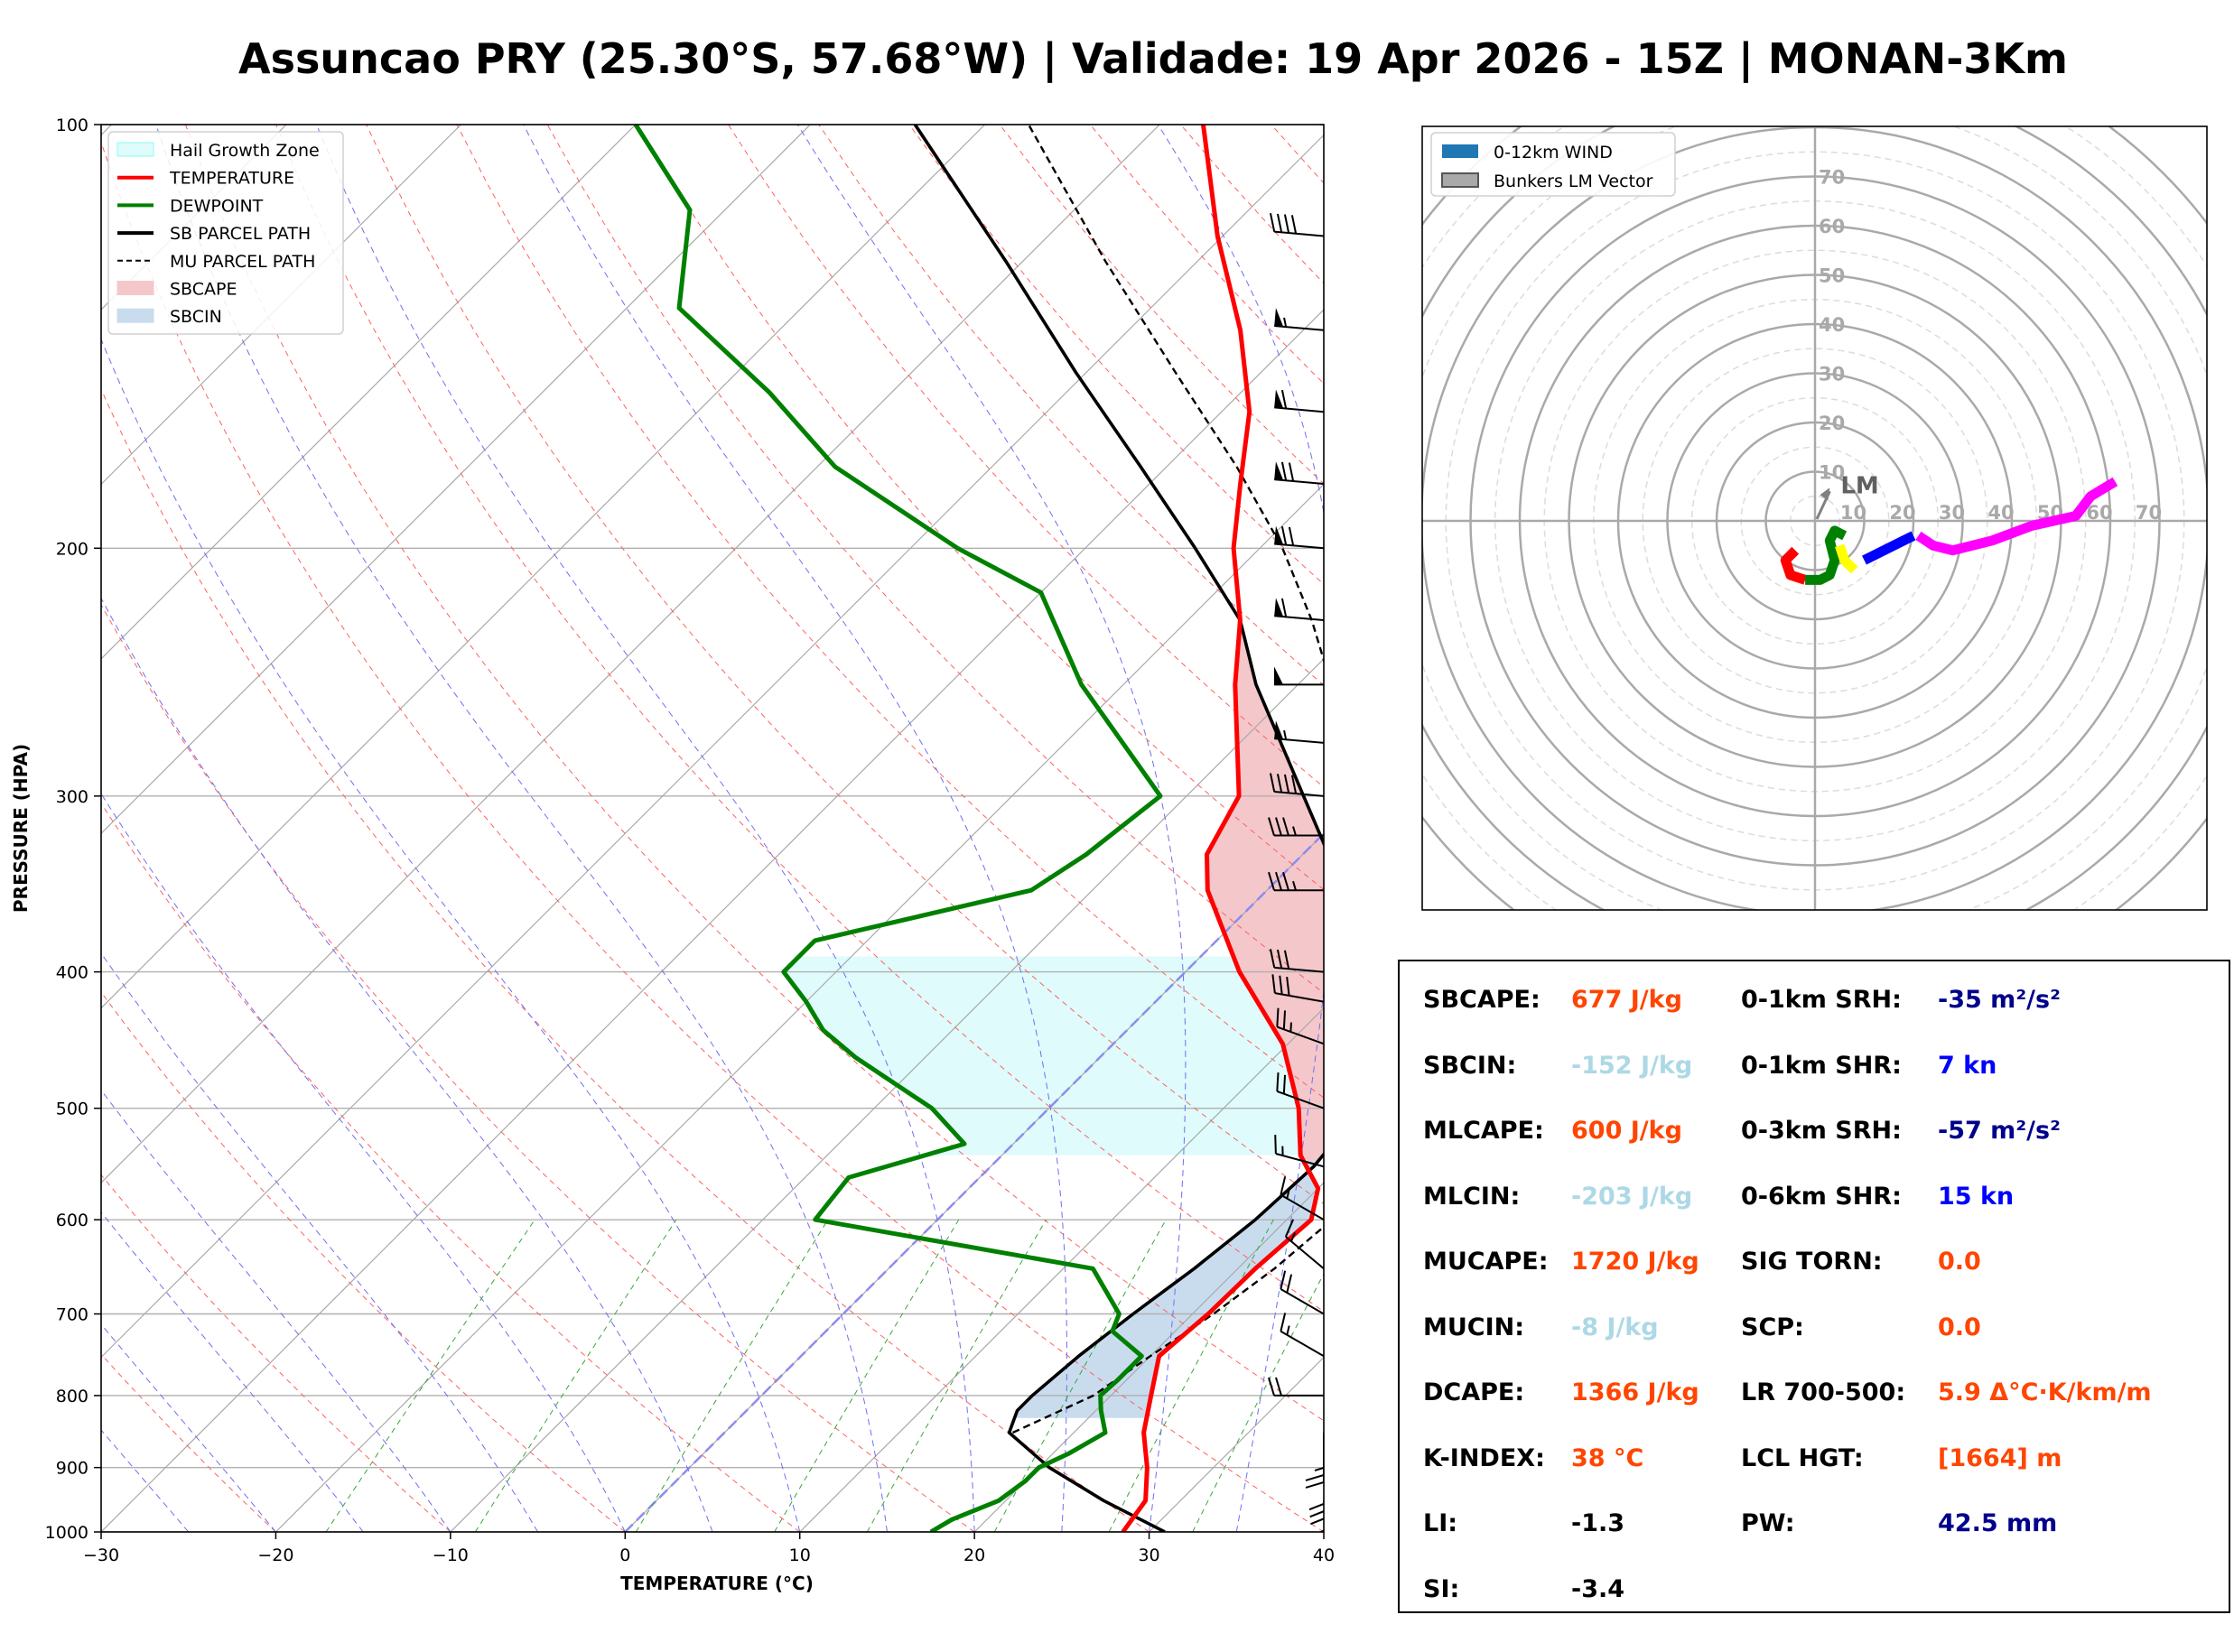 This screenshot has height=1652, width=2234. I want to click on param-value: 5.9 Δ°C·K/km/m, so click(2045, 1392).